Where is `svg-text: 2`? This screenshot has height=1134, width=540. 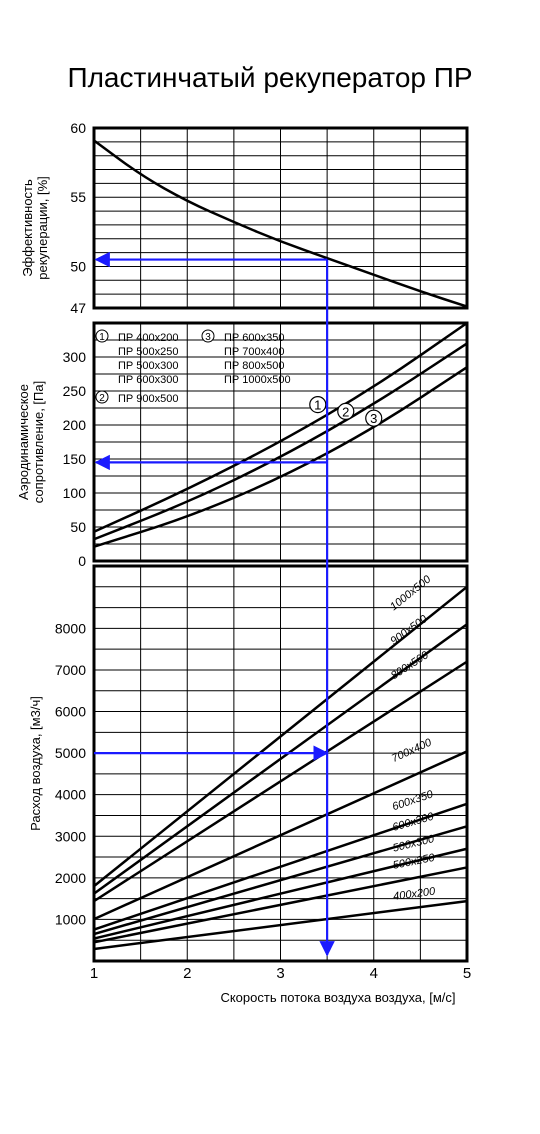
svg-text: 2 is located at coordinates (345, 411).